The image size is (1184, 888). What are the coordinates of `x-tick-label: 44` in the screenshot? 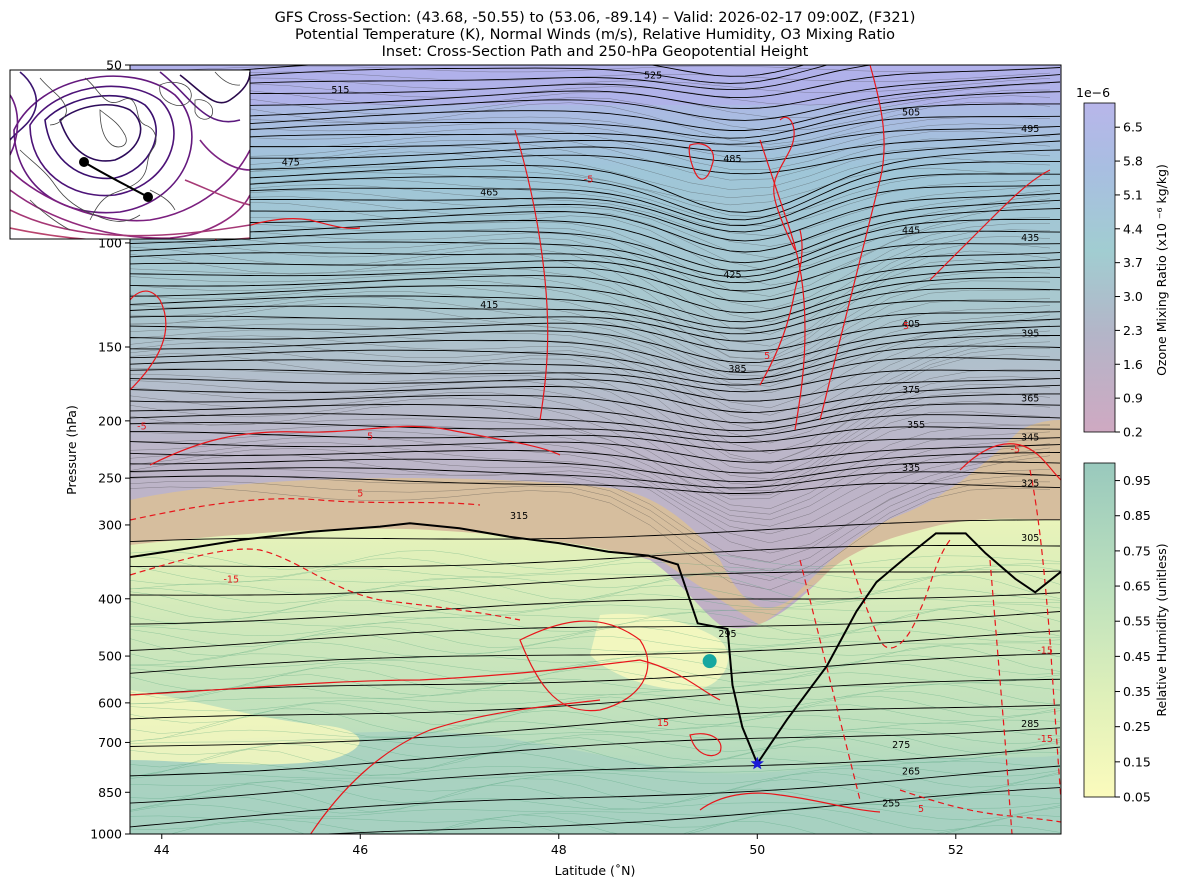 It's located at (162, 849).